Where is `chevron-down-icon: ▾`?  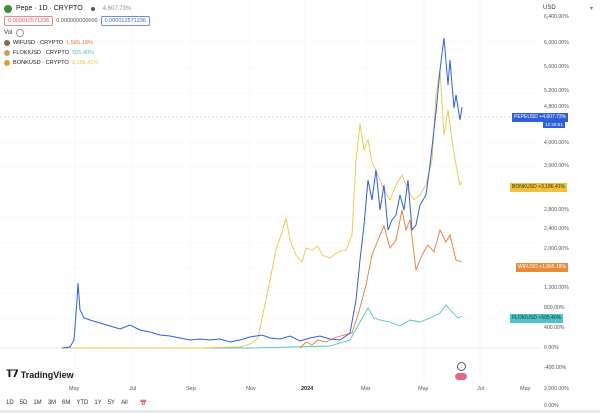 chevron-down-icon: ▾ is located at coordinates (592, 9).